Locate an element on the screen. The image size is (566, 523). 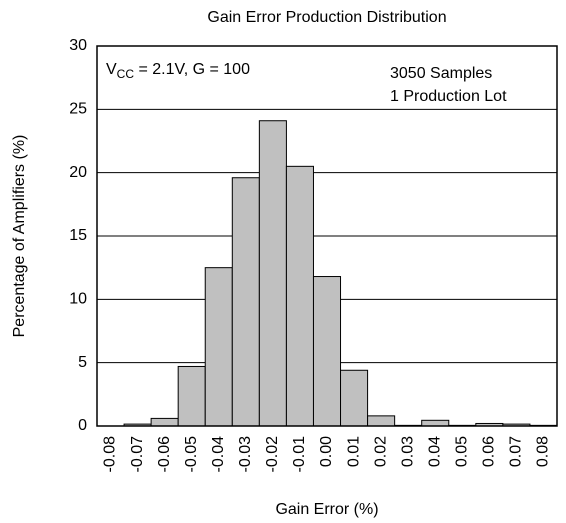
annotation-sub: CC is located at coordinates (126, 74).